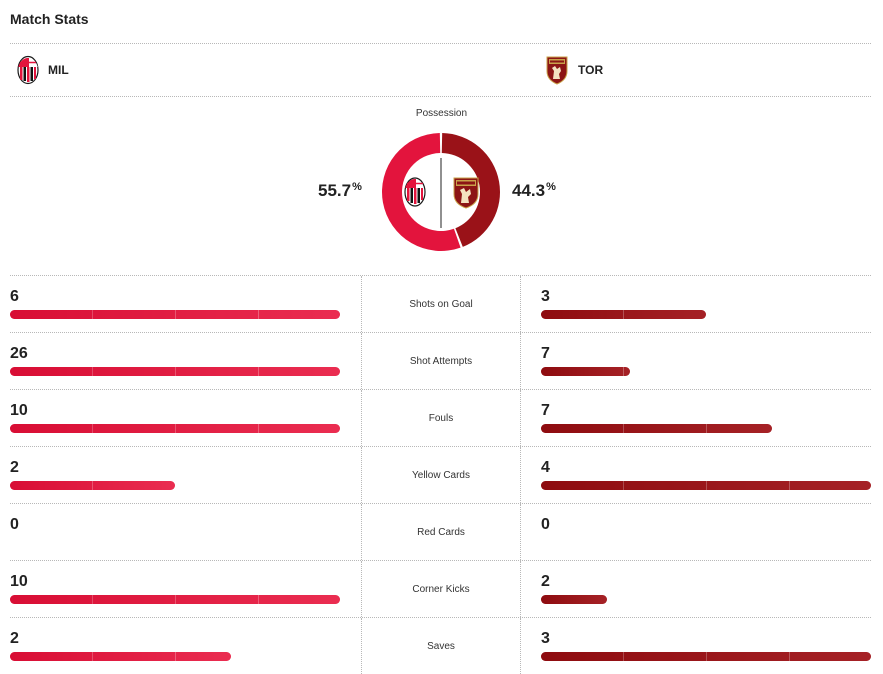 Image resolution: width=883 pixels, height=674 pixels. Describe the element at coordinates (534, 190) in the screenshot. I see `away-possession-value: 44.3%` at that location.